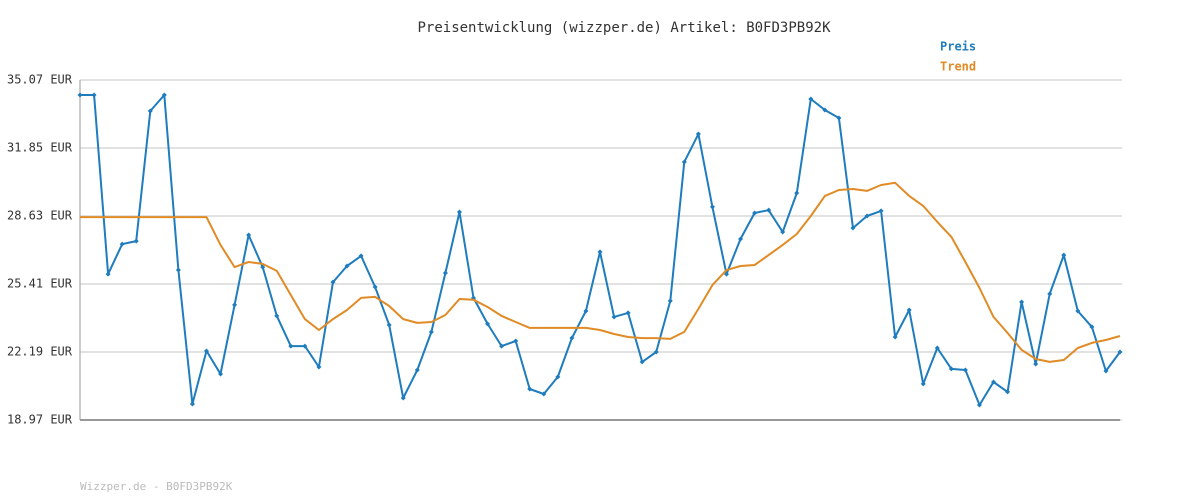 The image size is (1200, 500). I want to click on y-tick-label: 31.85 EUR, so click(40, 148).